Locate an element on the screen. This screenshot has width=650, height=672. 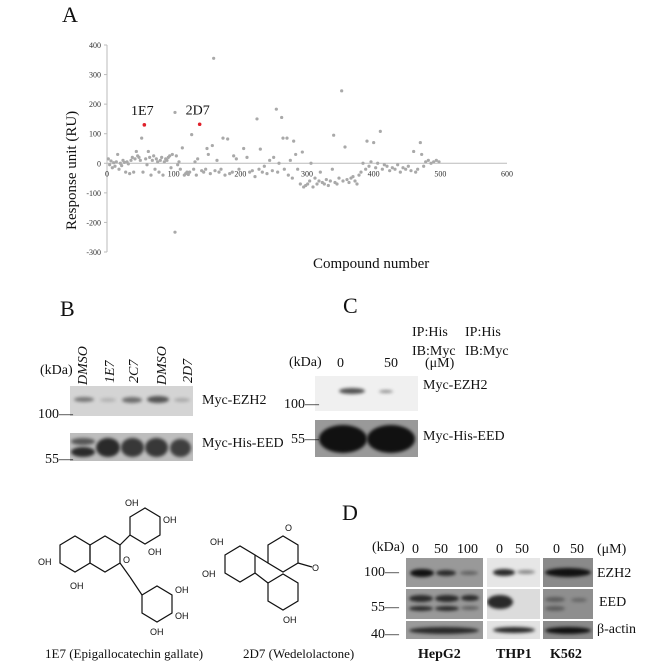
lane-label: 2C7 is located at coordinates (134, 371).